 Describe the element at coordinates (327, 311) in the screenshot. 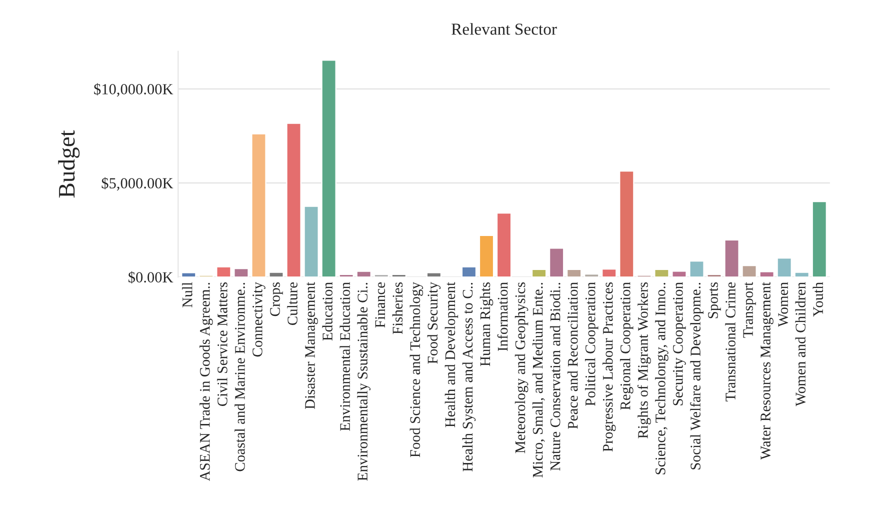

I see `x-tick-label: Education` at that location.